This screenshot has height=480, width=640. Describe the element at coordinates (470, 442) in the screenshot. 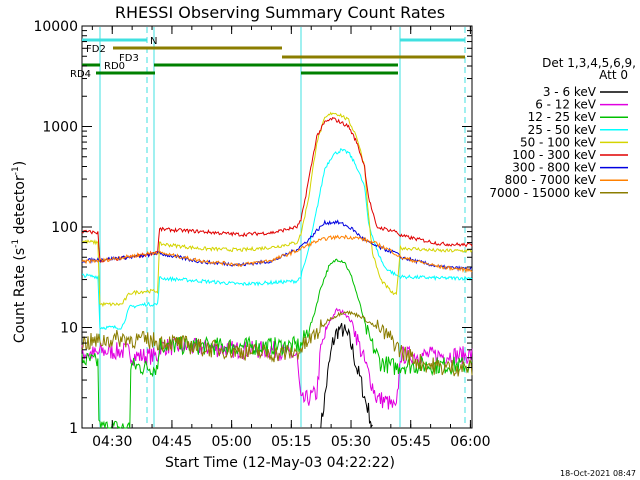

I see `x-tick-label: 06:00` at that location.